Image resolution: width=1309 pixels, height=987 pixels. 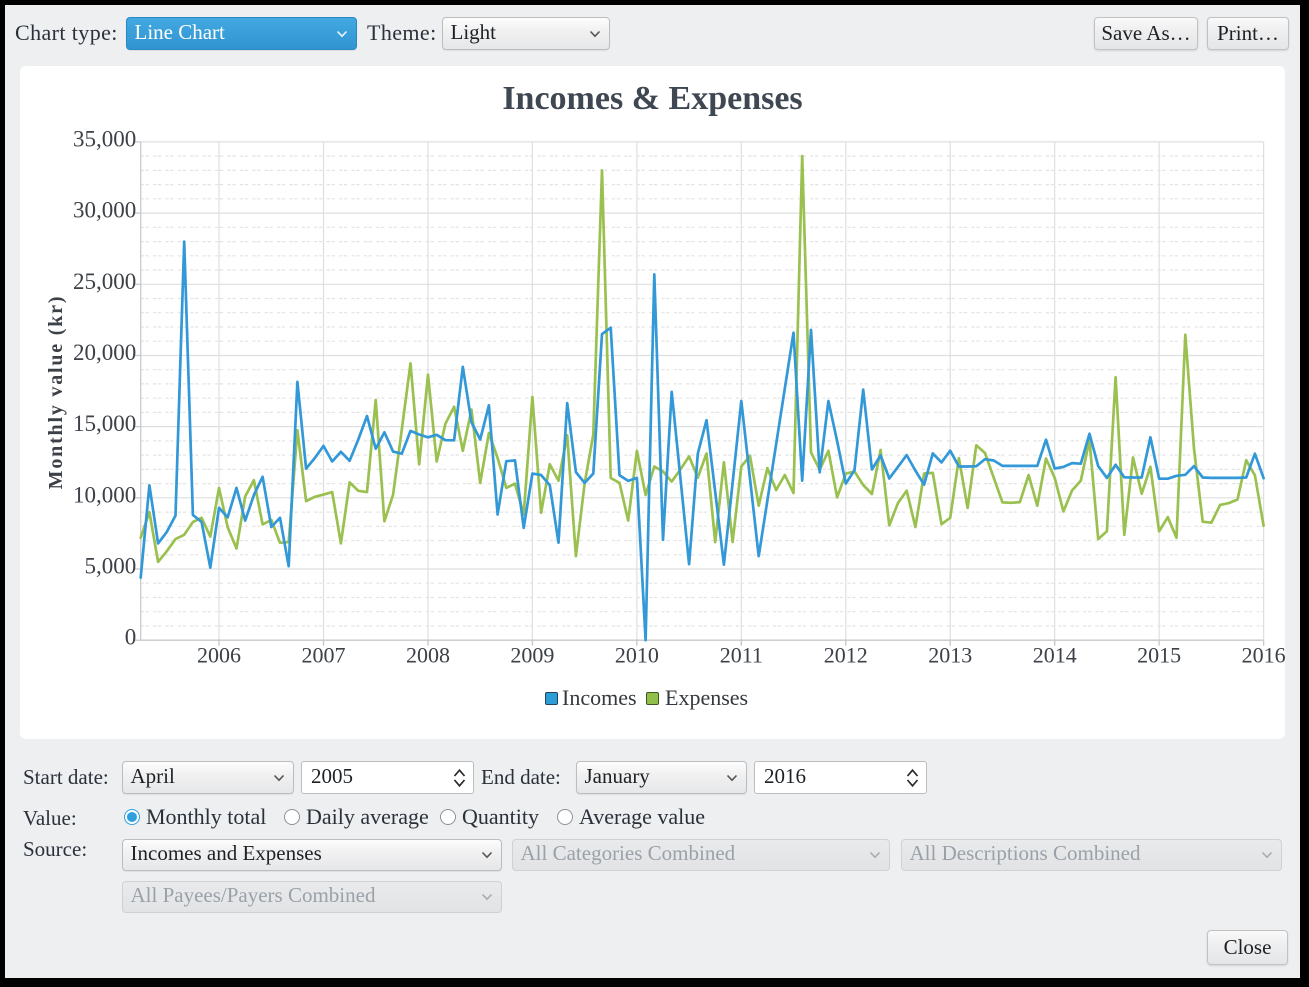 I want to click on svg-text: 0, so click(x=131, y=637).